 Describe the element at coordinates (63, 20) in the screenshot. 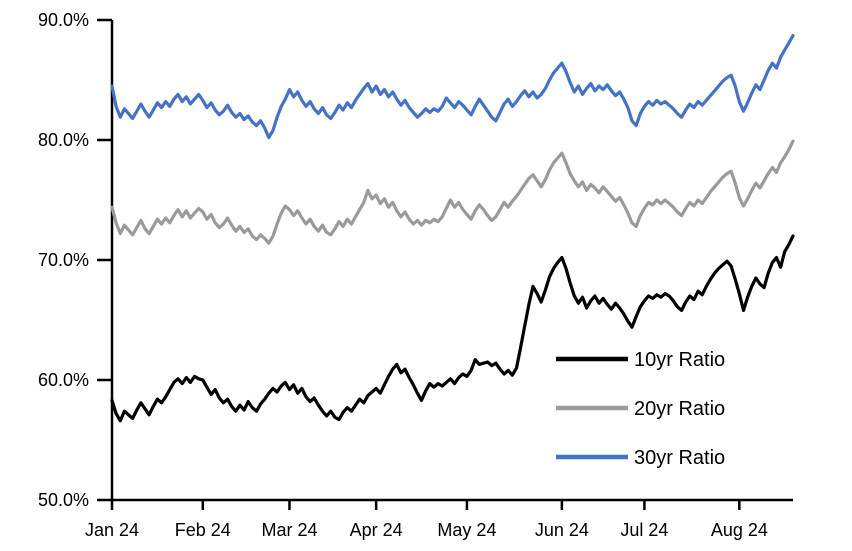

I see `y-tick-label: 90.0%` at that location.